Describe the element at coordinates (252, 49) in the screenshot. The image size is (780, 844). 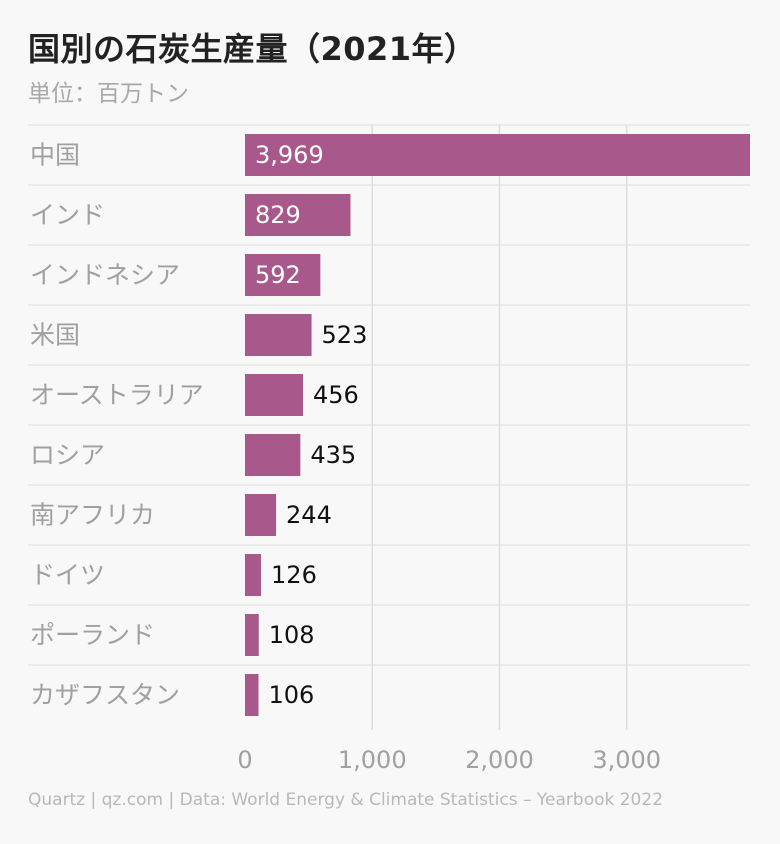
I see `chart-title: 国別の石炭生産量（2021年）` at that location.